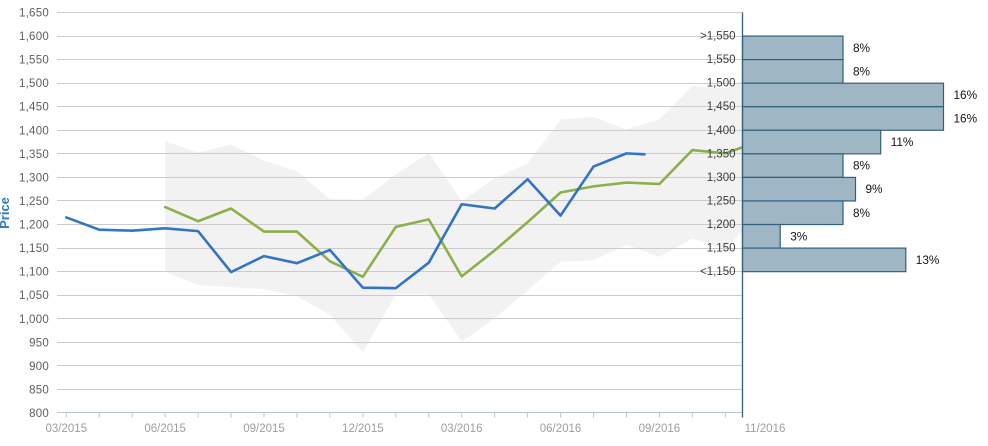 The image size is (988, 446). Describe the element at coordinates (39, 390) in the screenshot. I see `svg-text: 850` at that location.